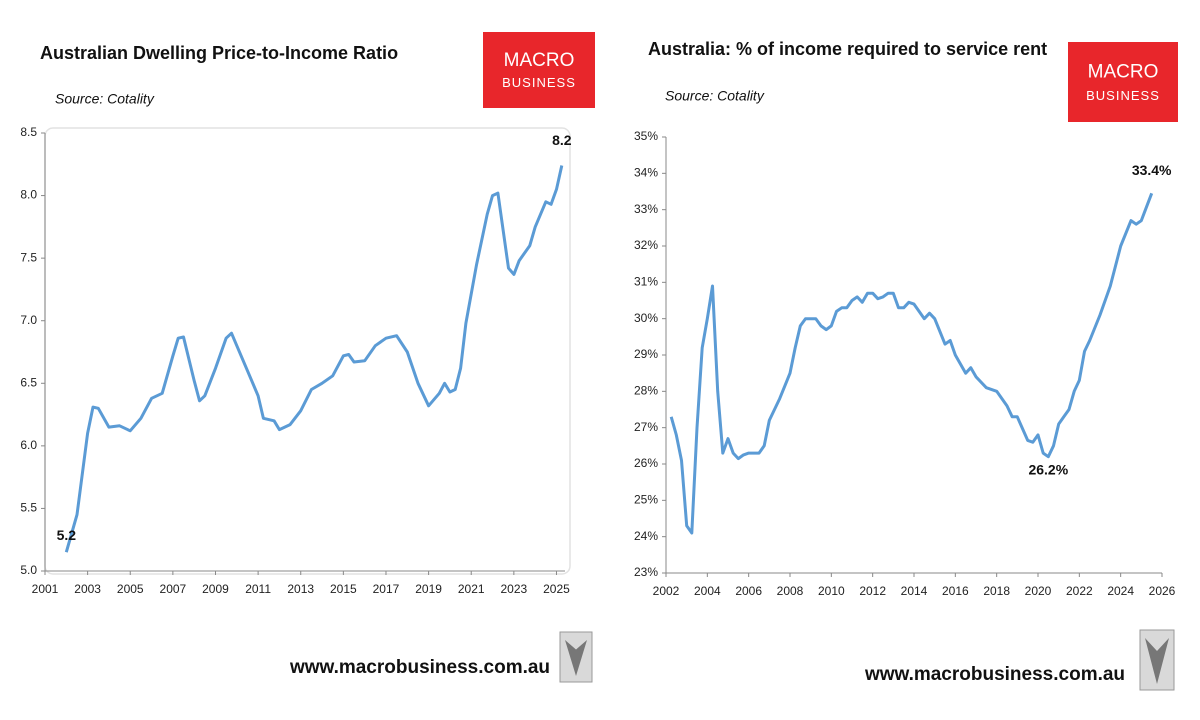  Describe the element at coordinates (428, 589) in the screenshot. I see `x-tick-label: 2019` at that location.